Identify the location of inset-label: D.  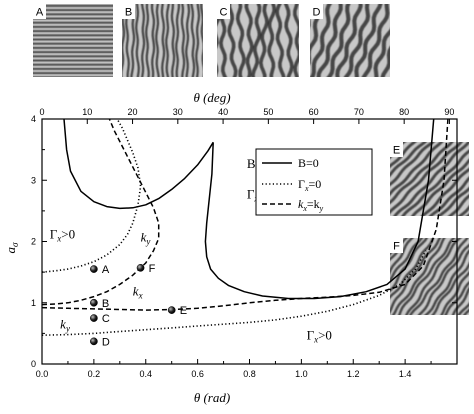
(317, 13).